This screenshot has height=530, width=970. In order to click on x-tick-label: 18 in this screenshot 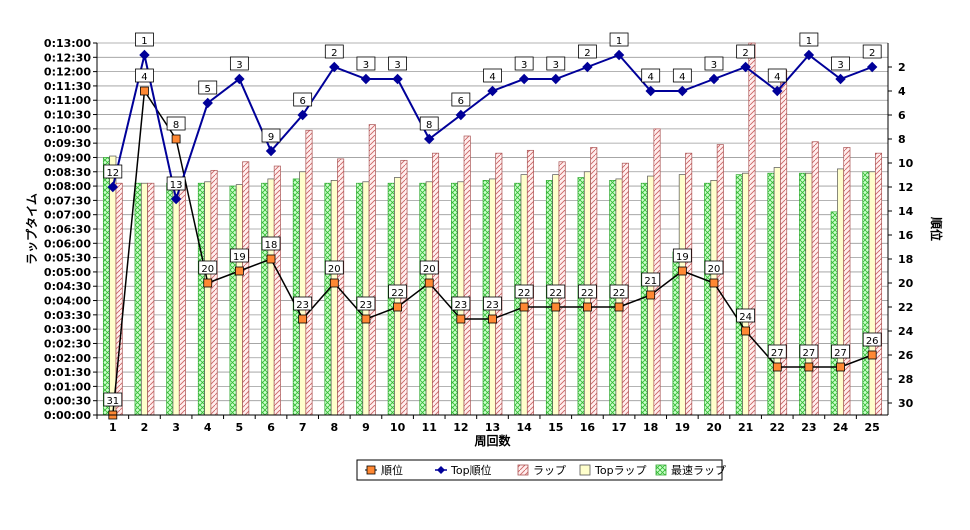, I will do `click(650, 427)`.